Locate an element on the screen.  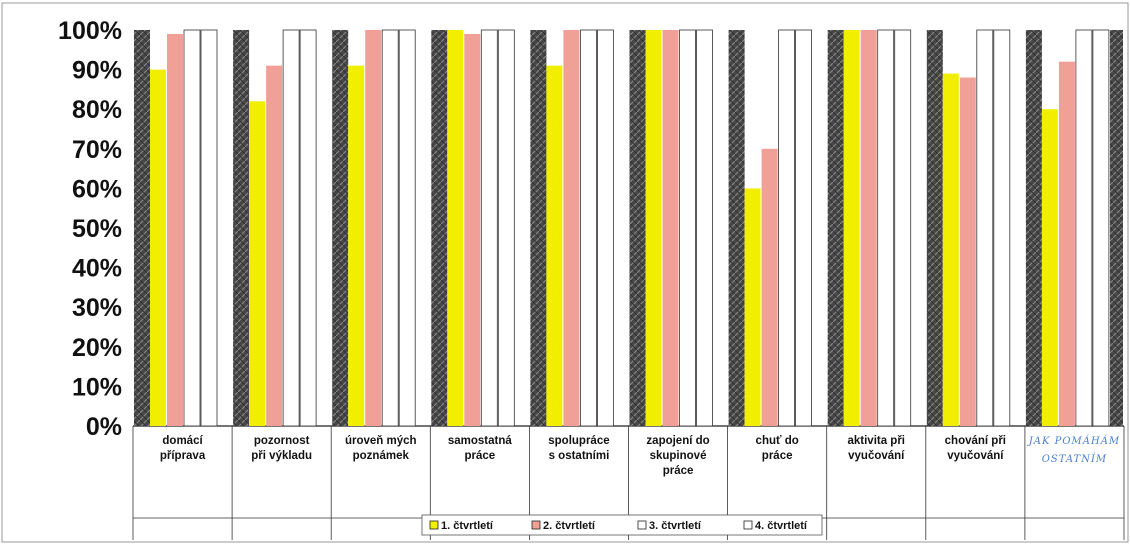
y-tick-label: 80% is located at coordinates (97, 110).